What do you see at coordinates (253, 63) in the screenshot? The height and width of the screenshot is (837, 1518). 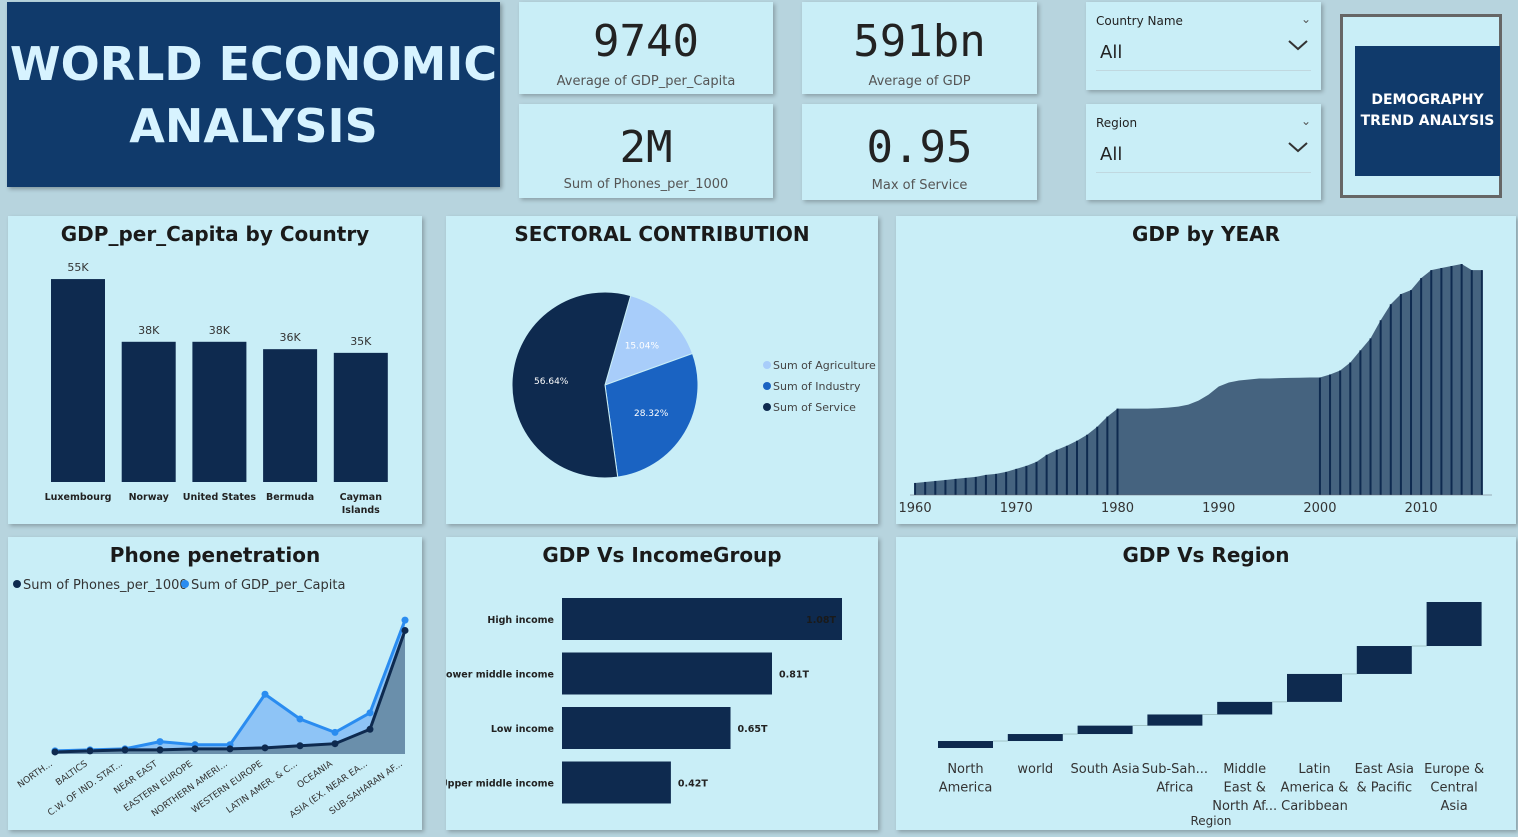 I see `title-line-1: WORLD ECONOMIC` at bounding box center [253, 63].